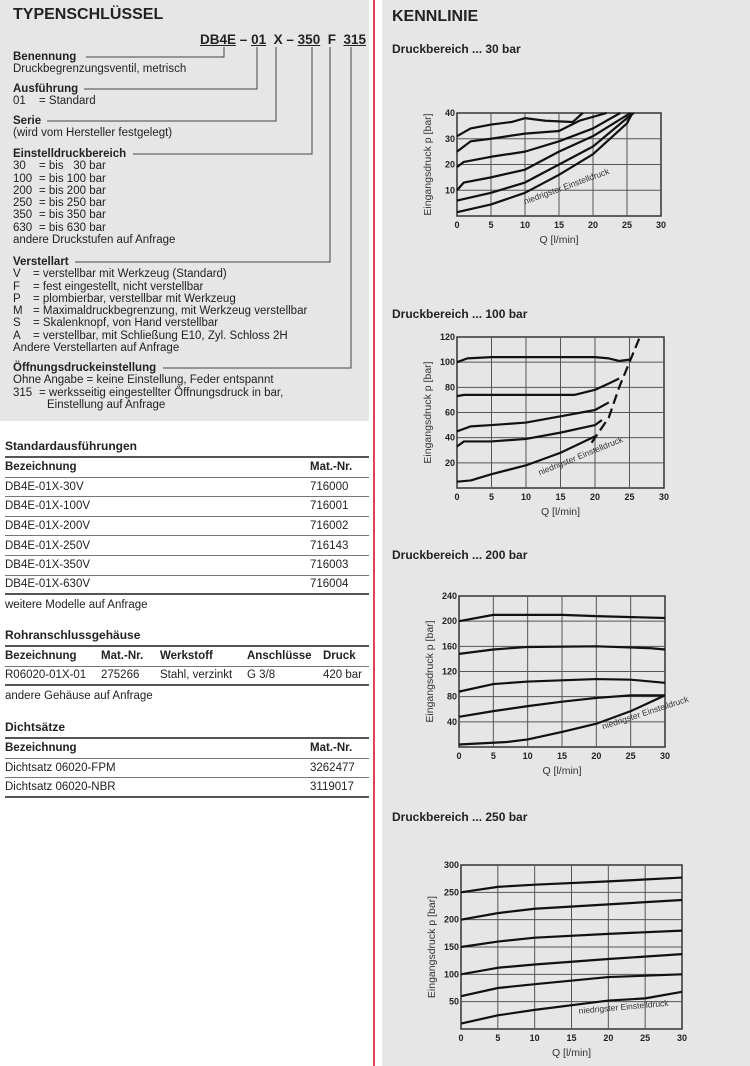  Describe the element at coordinates (17, 274) in the screenshot. I see `option-key: V` at that location.